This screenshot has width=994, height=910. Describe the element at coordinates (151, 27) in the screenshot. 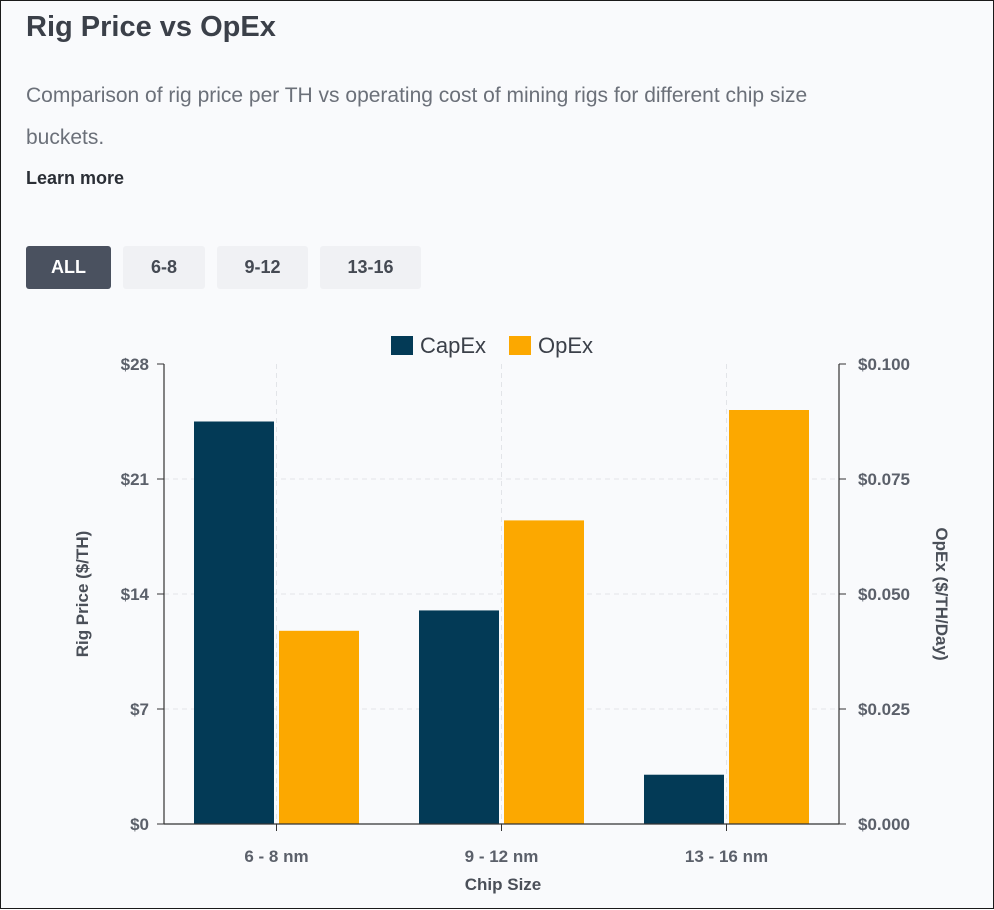

I see `page-title: Rig Price vs OpEx` at that location.